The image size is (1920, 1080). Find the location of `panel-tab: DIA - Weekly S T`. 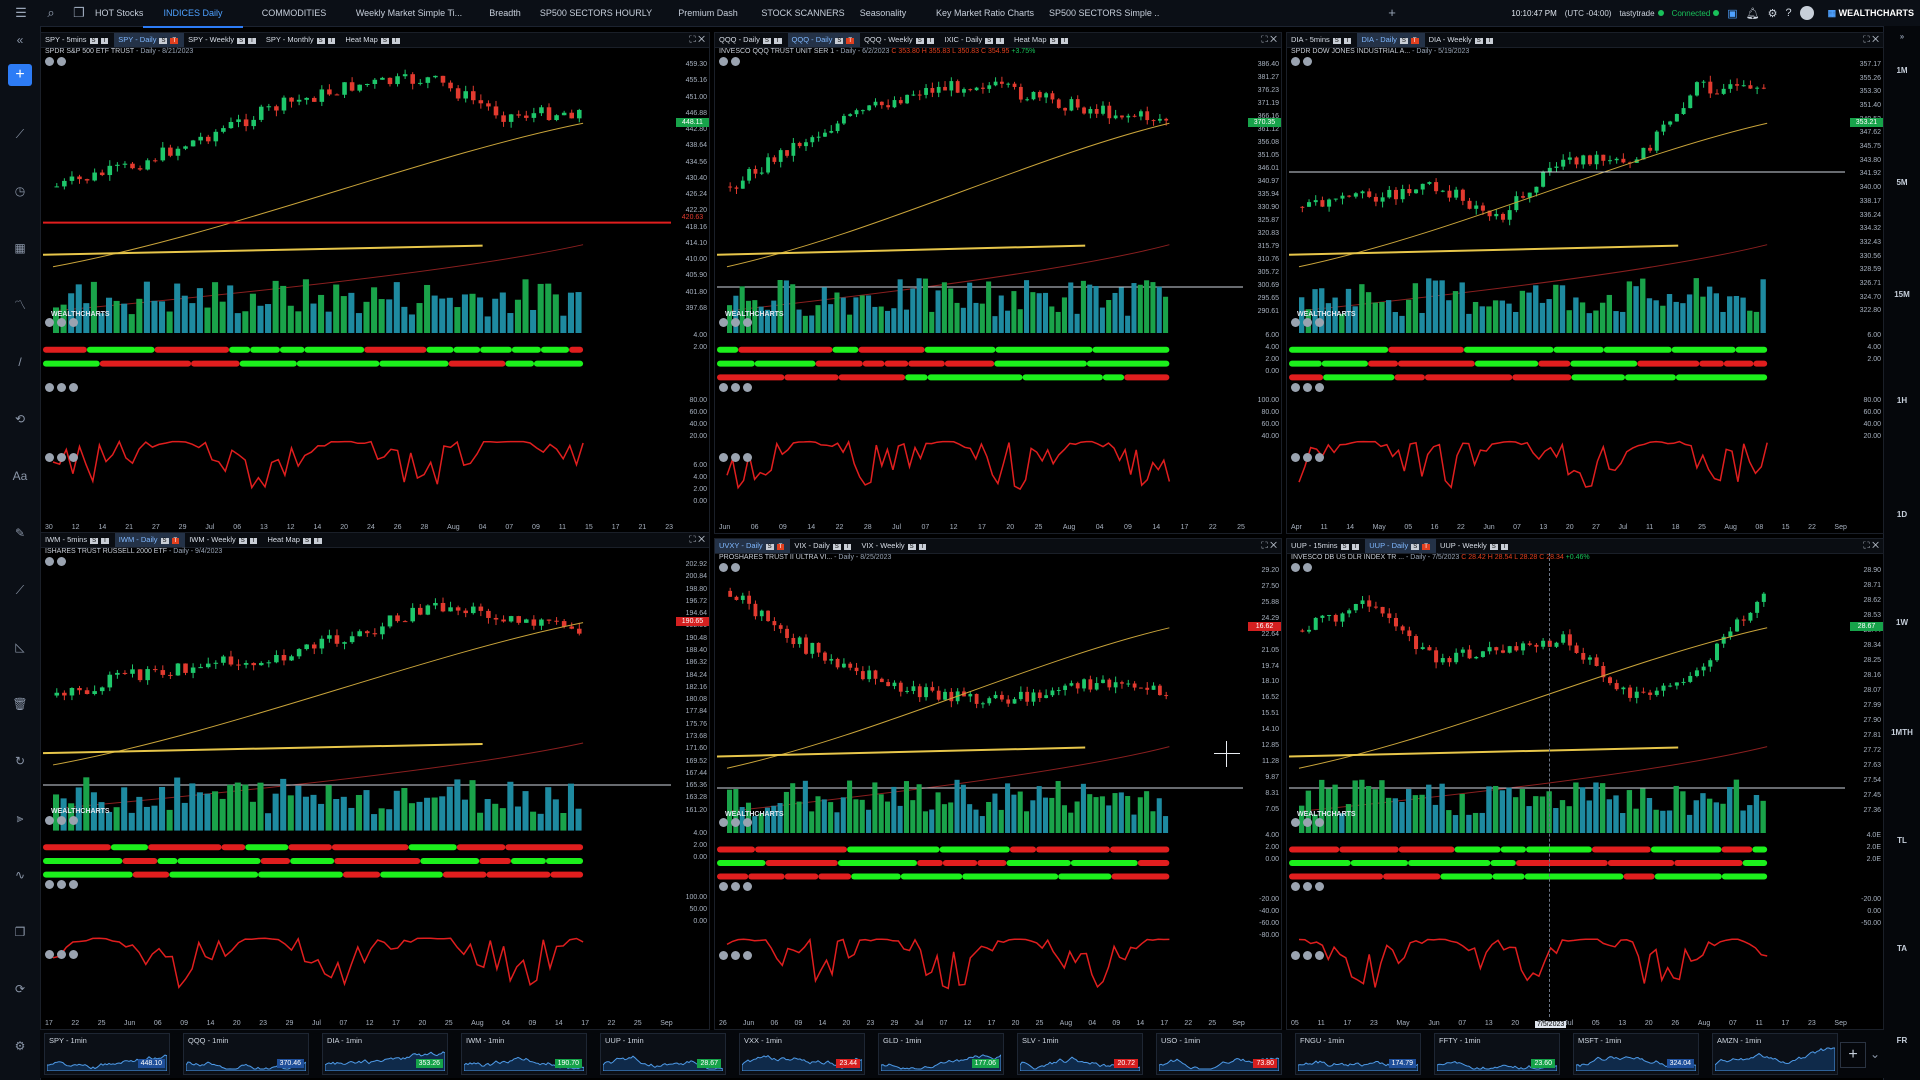

panel-tab: DIA - Weekly S T is located at coordinates (1462, 40).